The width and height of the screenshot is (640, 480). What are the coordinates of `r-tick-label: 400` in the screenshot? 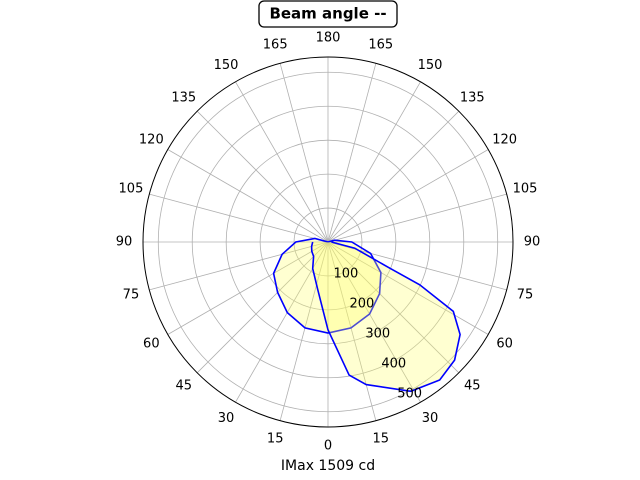 It's located at (393, 363).